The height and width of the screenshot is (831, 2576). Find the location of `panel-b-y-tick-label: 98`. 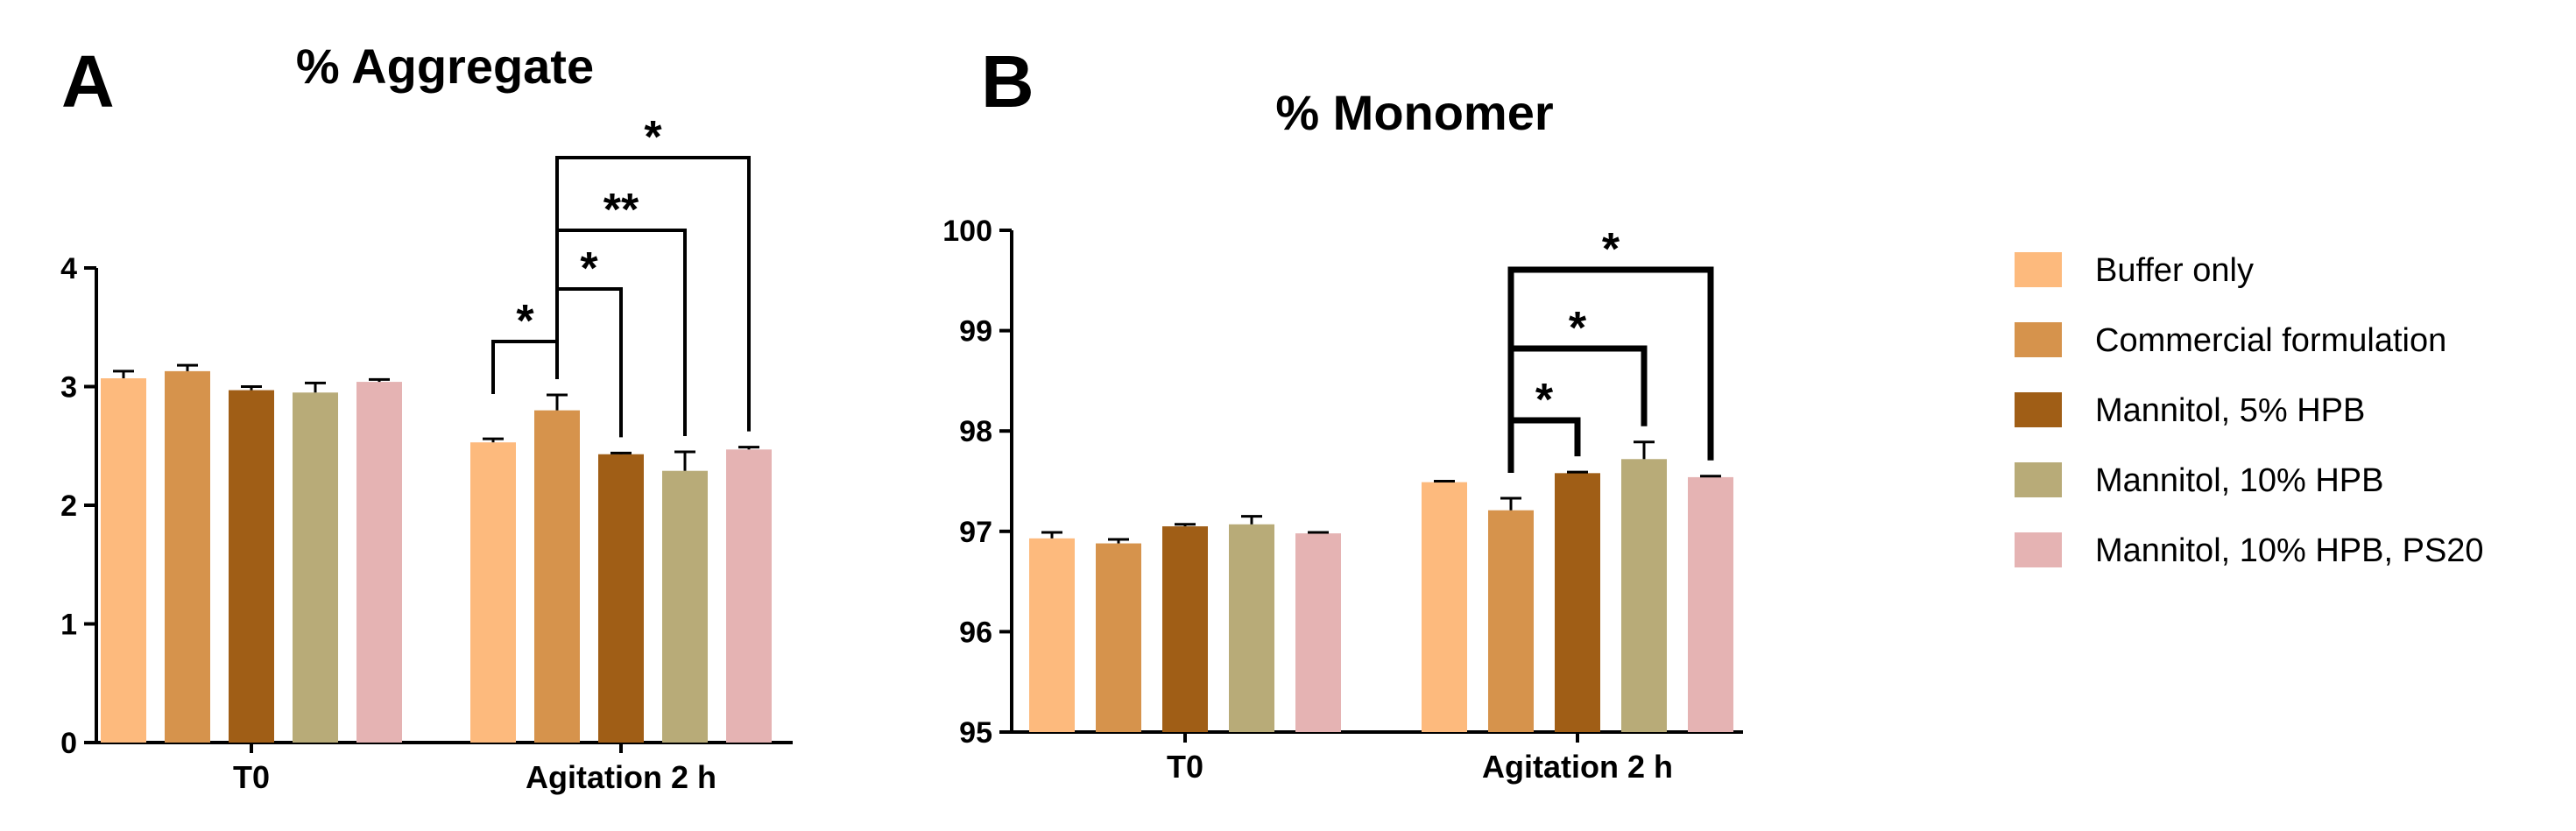

panel-b-y-tick-label: 98 is located at coordinates (975, 431).